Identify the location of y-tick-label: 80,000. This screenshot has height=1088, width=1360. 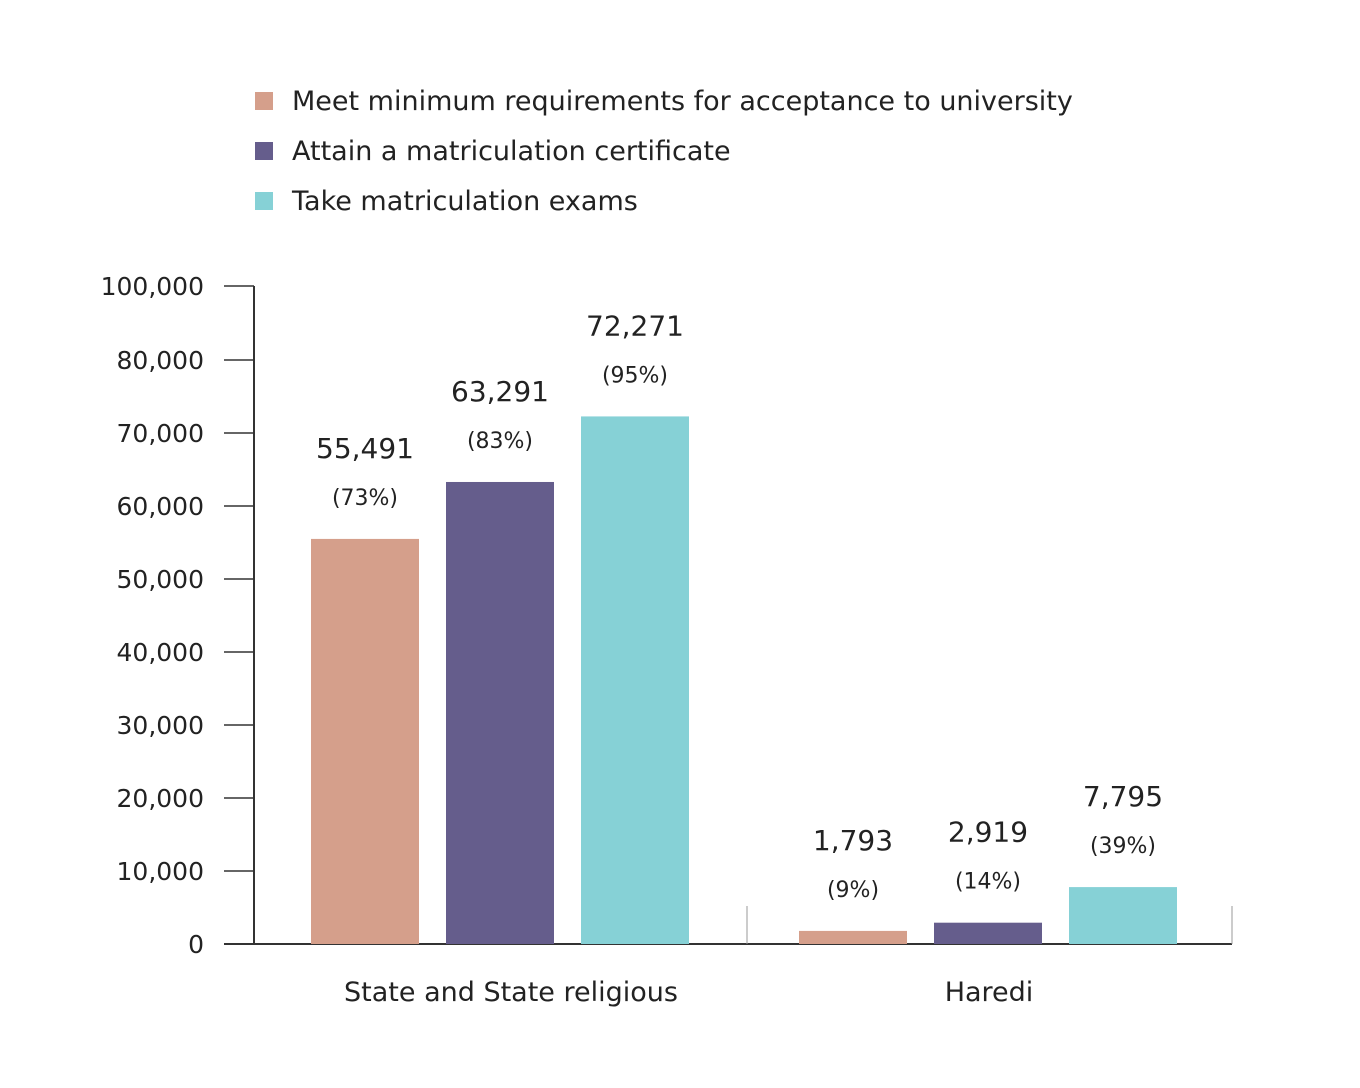
(160, 360).